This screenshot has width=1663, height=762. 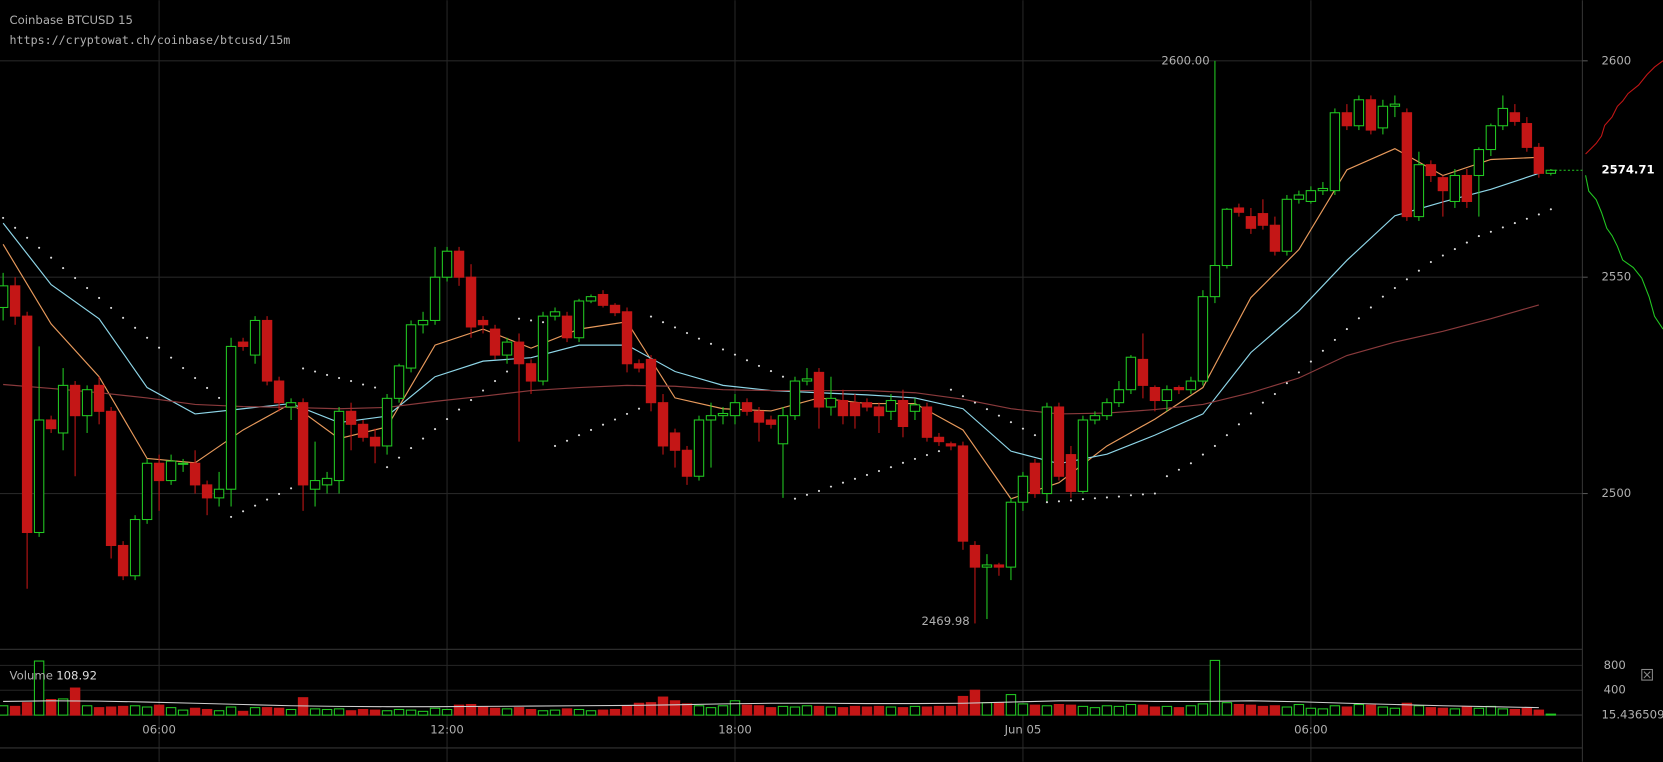 What do you see at coordinates (771, 359) in the screenshot?
I see `overlay-line` at bounding box center [771, 359].